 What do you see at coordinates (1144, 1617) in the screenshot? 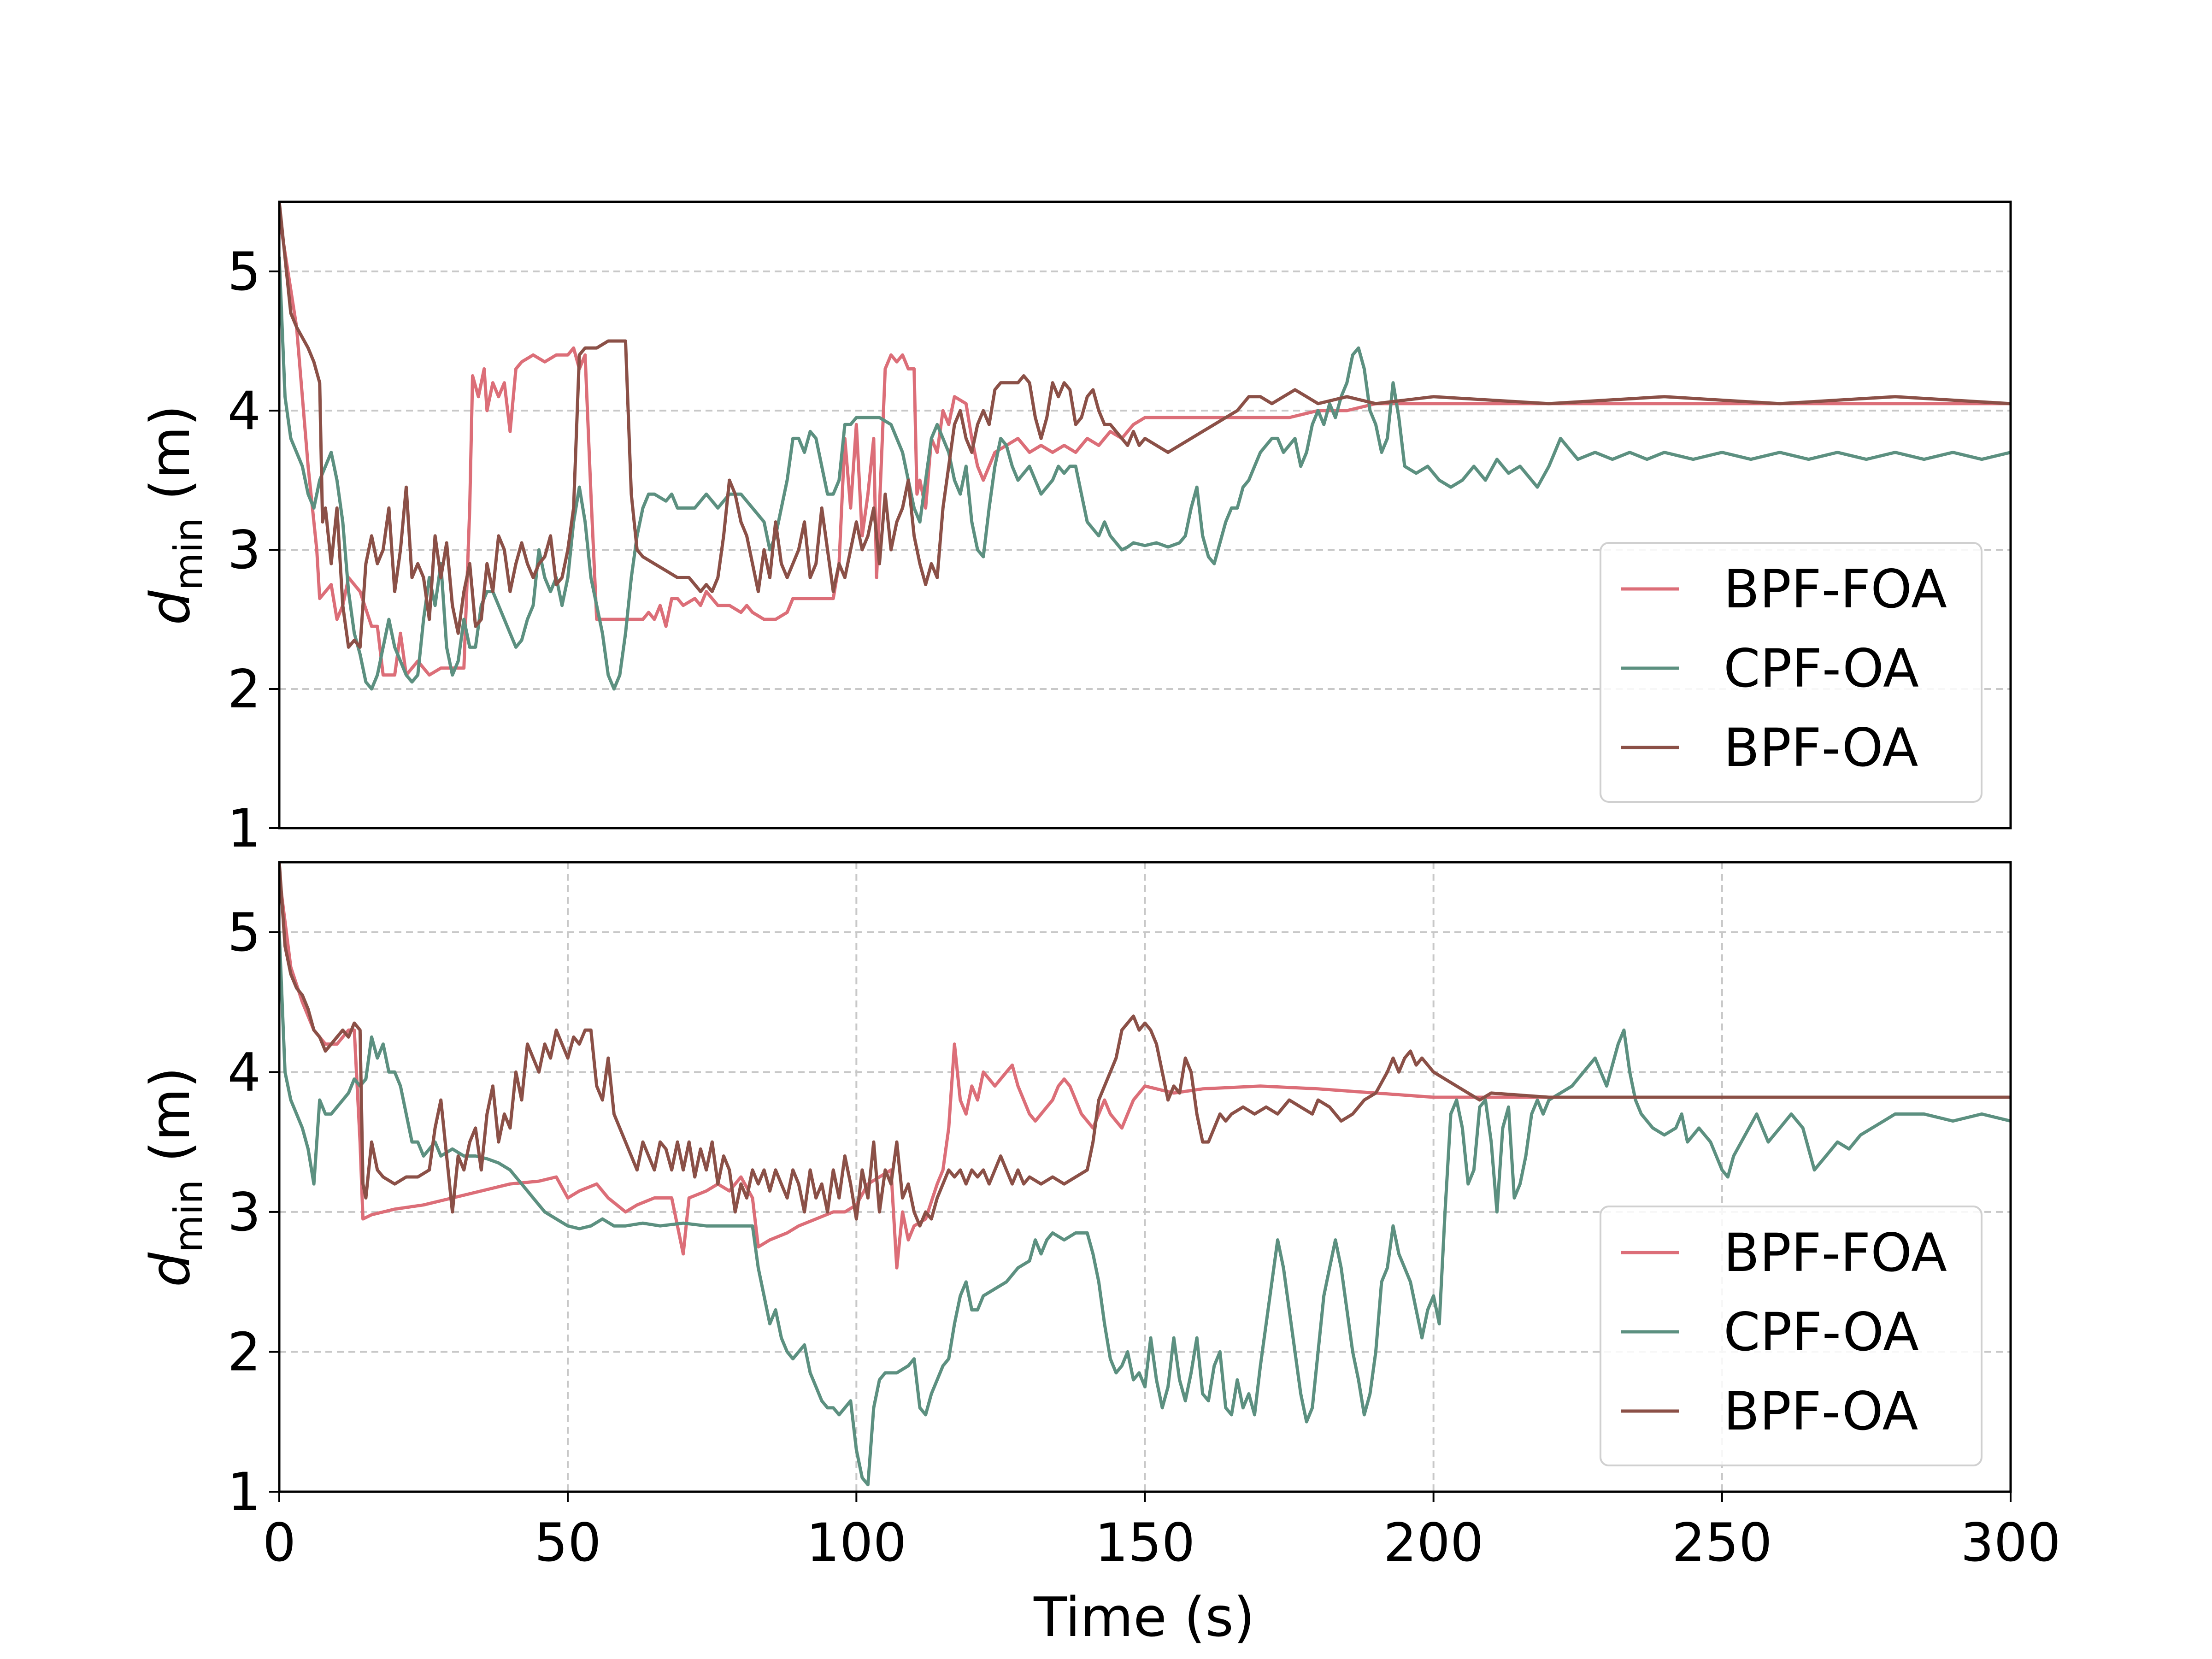
I see `x-axis-label: Time (s)` at bounding box center [1144, 1617].